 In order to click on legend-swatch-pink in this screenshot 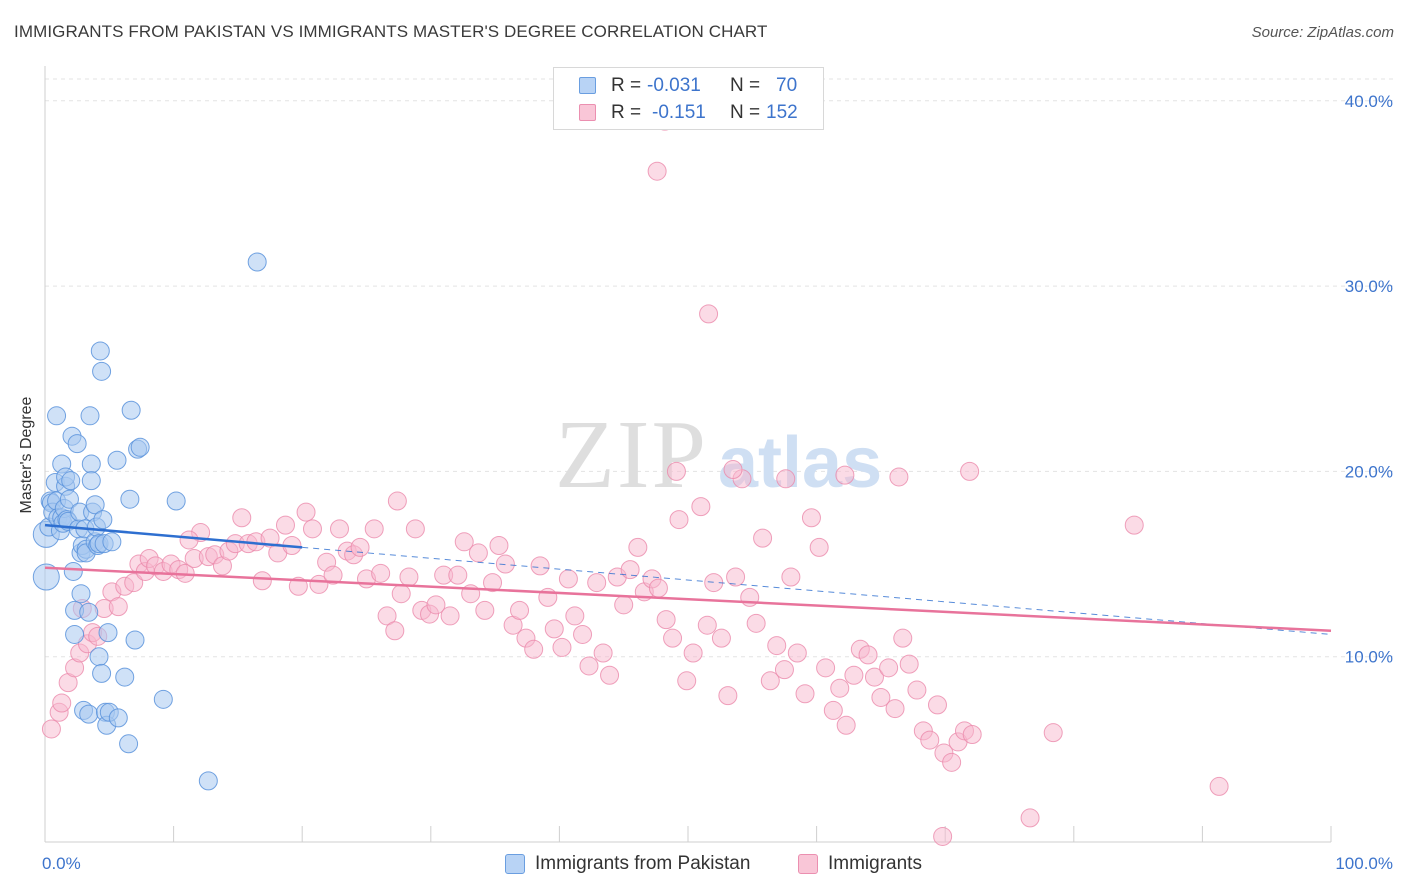, I will do `click(587, 112)`.